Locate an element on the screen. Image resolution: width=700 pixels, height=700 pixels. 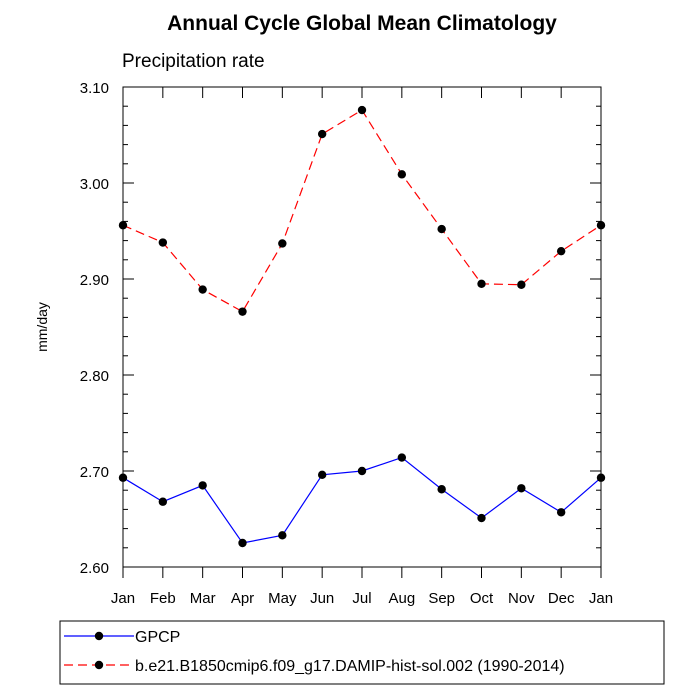
legend-item: GPCP is located at coordinates (122, 637).